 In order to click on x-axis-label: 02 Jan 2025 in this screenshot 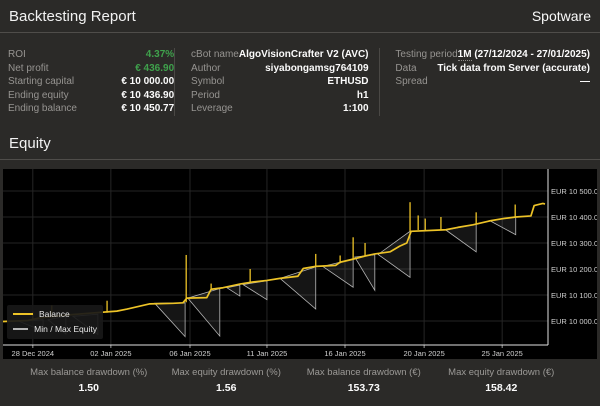, I will do `click(110, 353)`.